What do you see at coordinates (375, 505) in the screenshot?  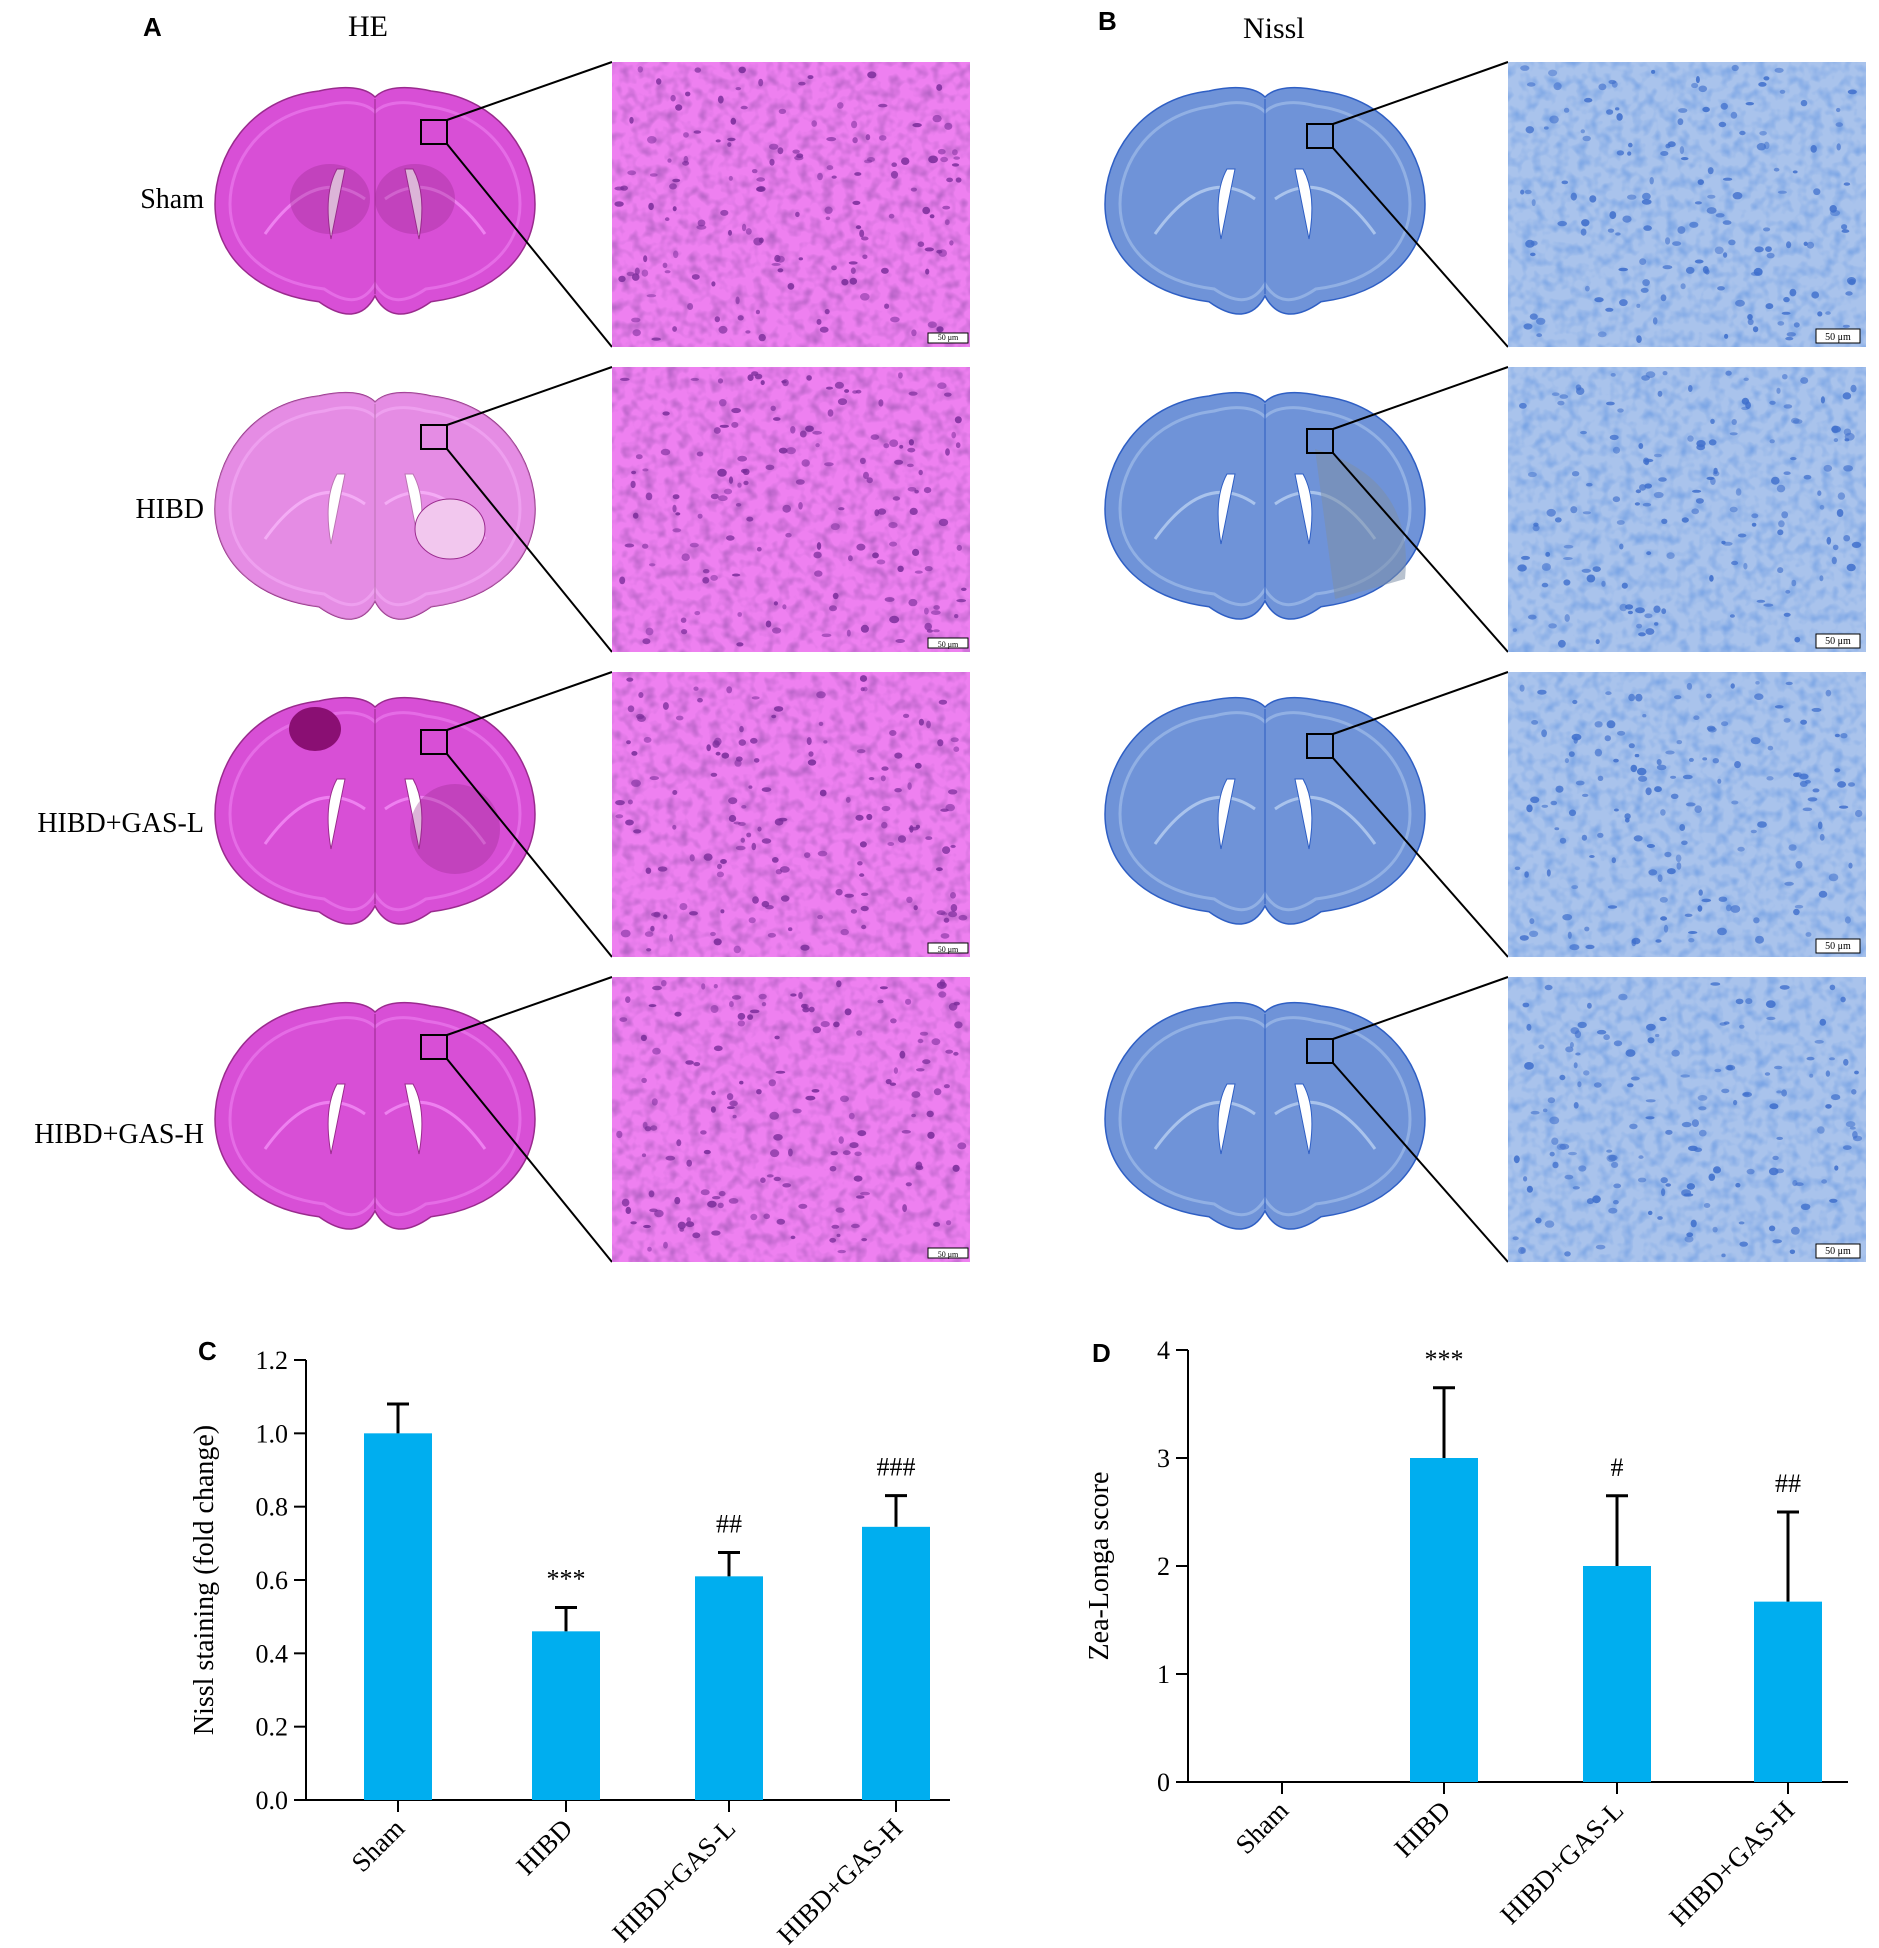 I see `brain-slice` at bounding box center [375, 505].